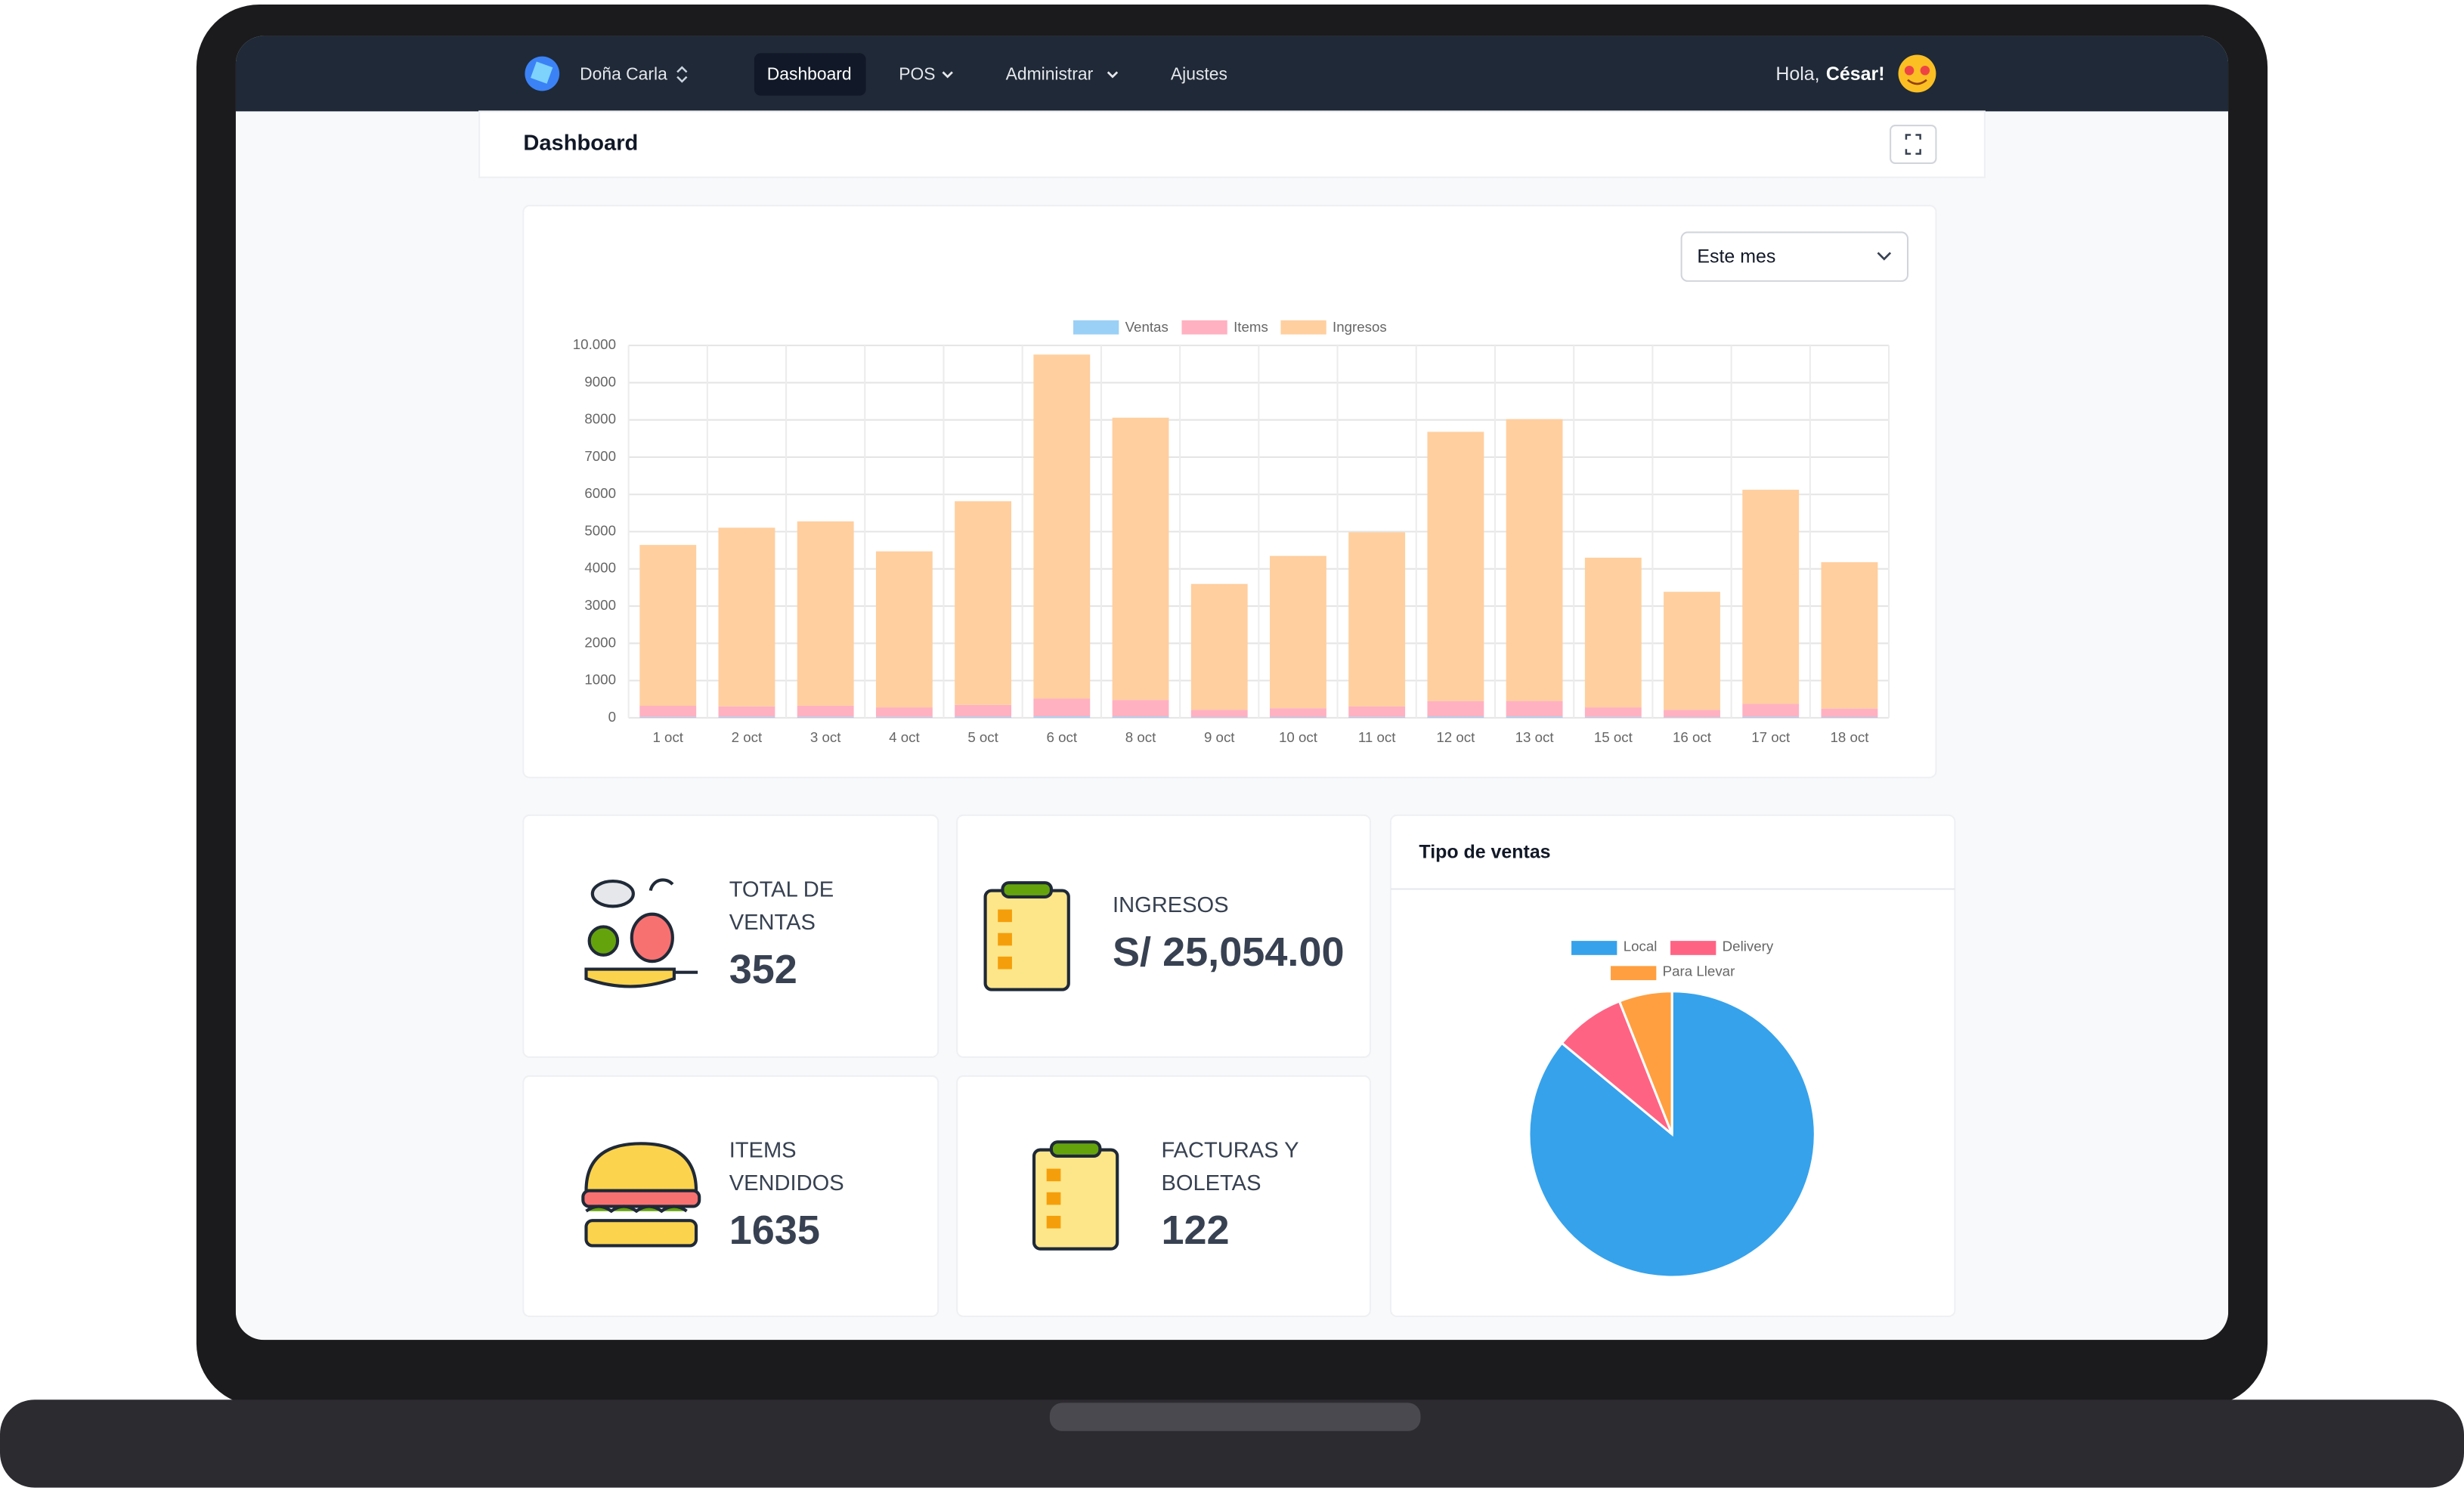 This screenshot has width=2464, height=1500. I want to click on y-tick-label: 2000, so click(600, 642).